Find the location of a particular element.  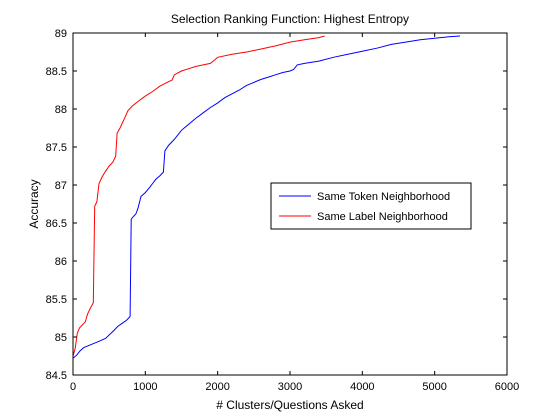

y-tick-label: 86 is located at coordinates (61, 262).